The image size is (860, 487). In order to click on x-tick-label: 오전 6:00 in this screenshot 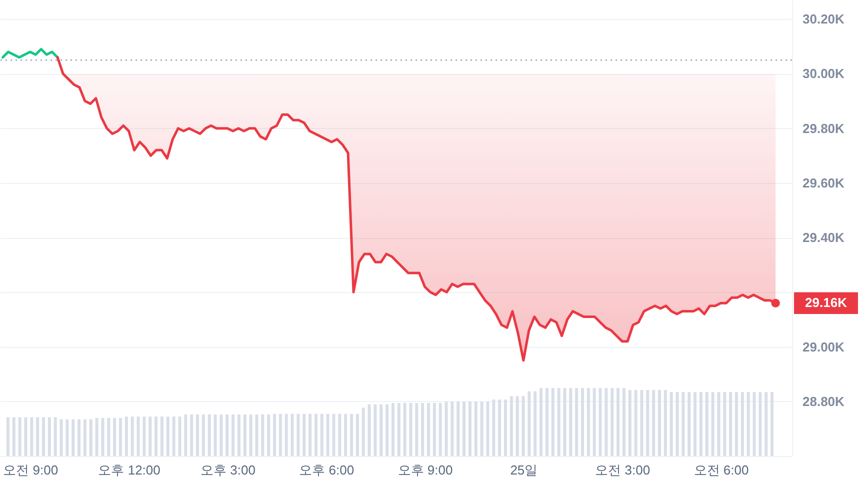, I will do `click(721, 470)`.